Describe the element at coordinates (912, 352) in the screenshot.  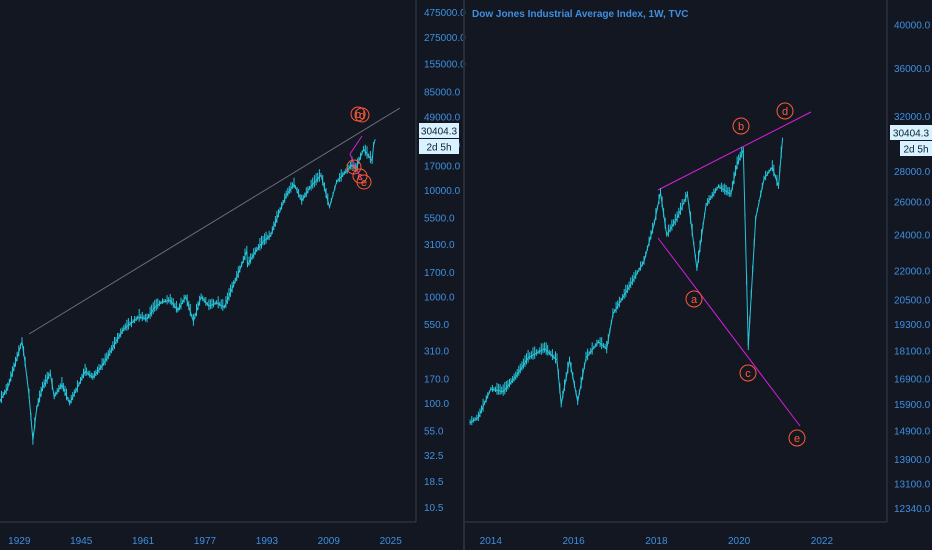
I see `right-price-tick: 18100.0` at that location.